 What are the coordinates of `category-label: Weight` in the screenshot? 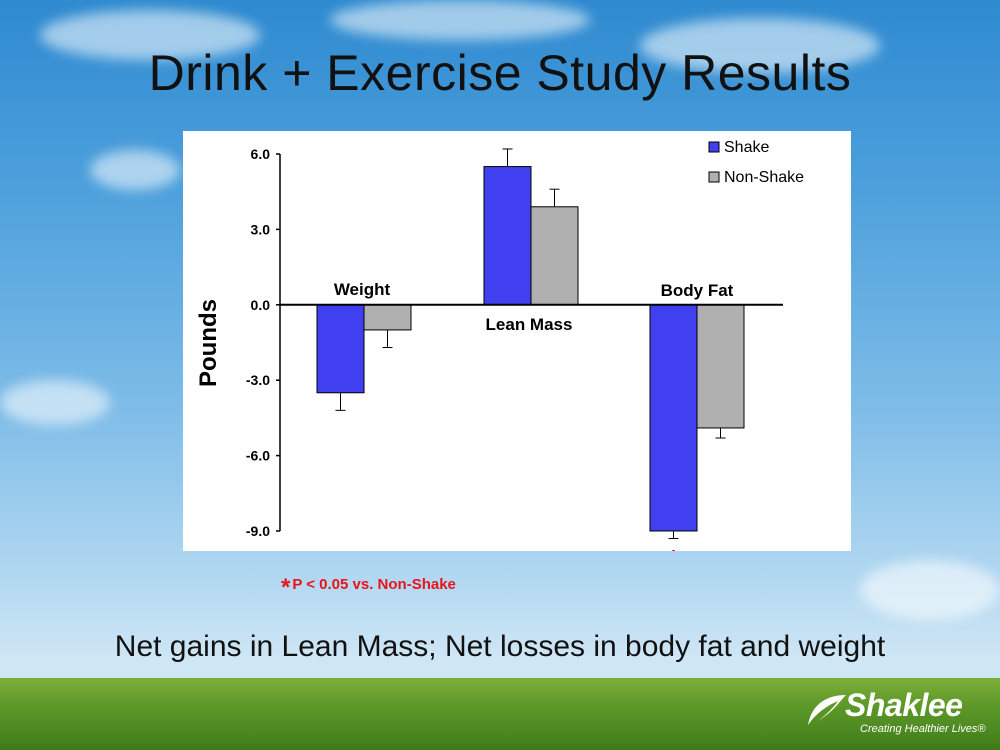 It's located at (362, 289).